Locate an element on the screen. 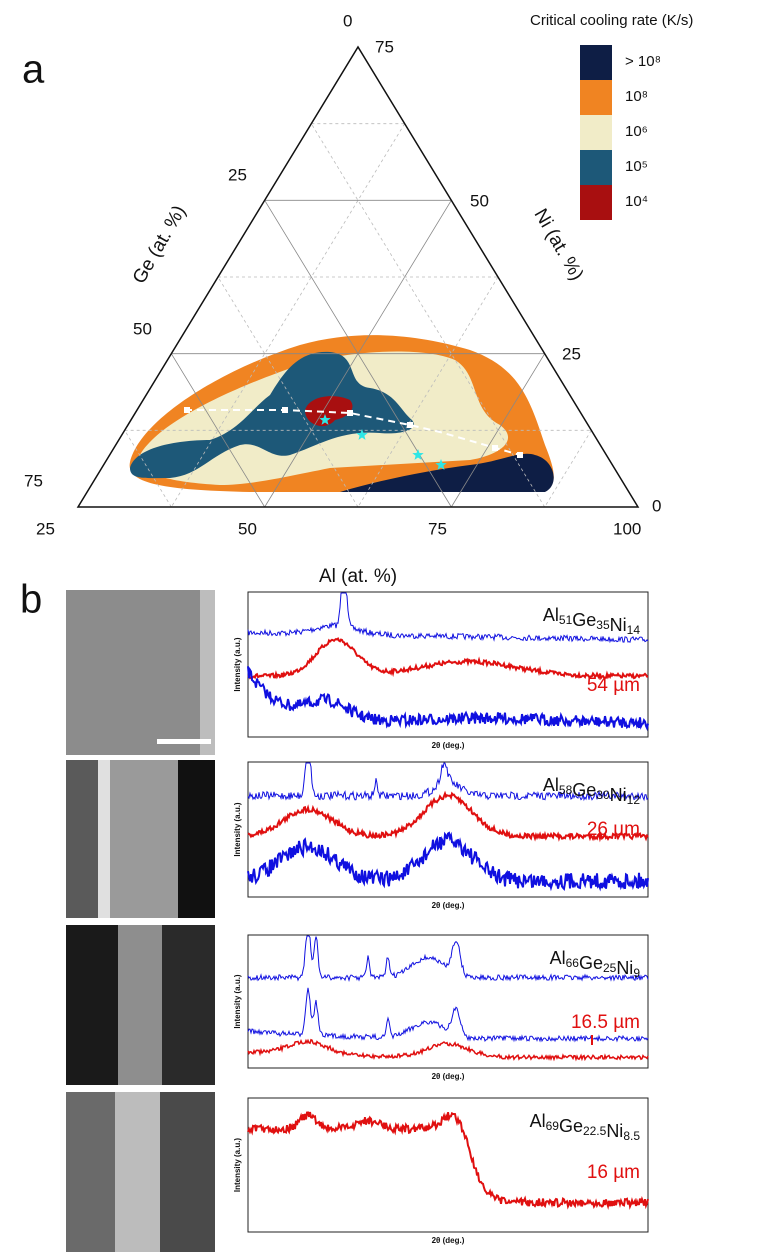  plot-frame is located at coordinates (448, 664).